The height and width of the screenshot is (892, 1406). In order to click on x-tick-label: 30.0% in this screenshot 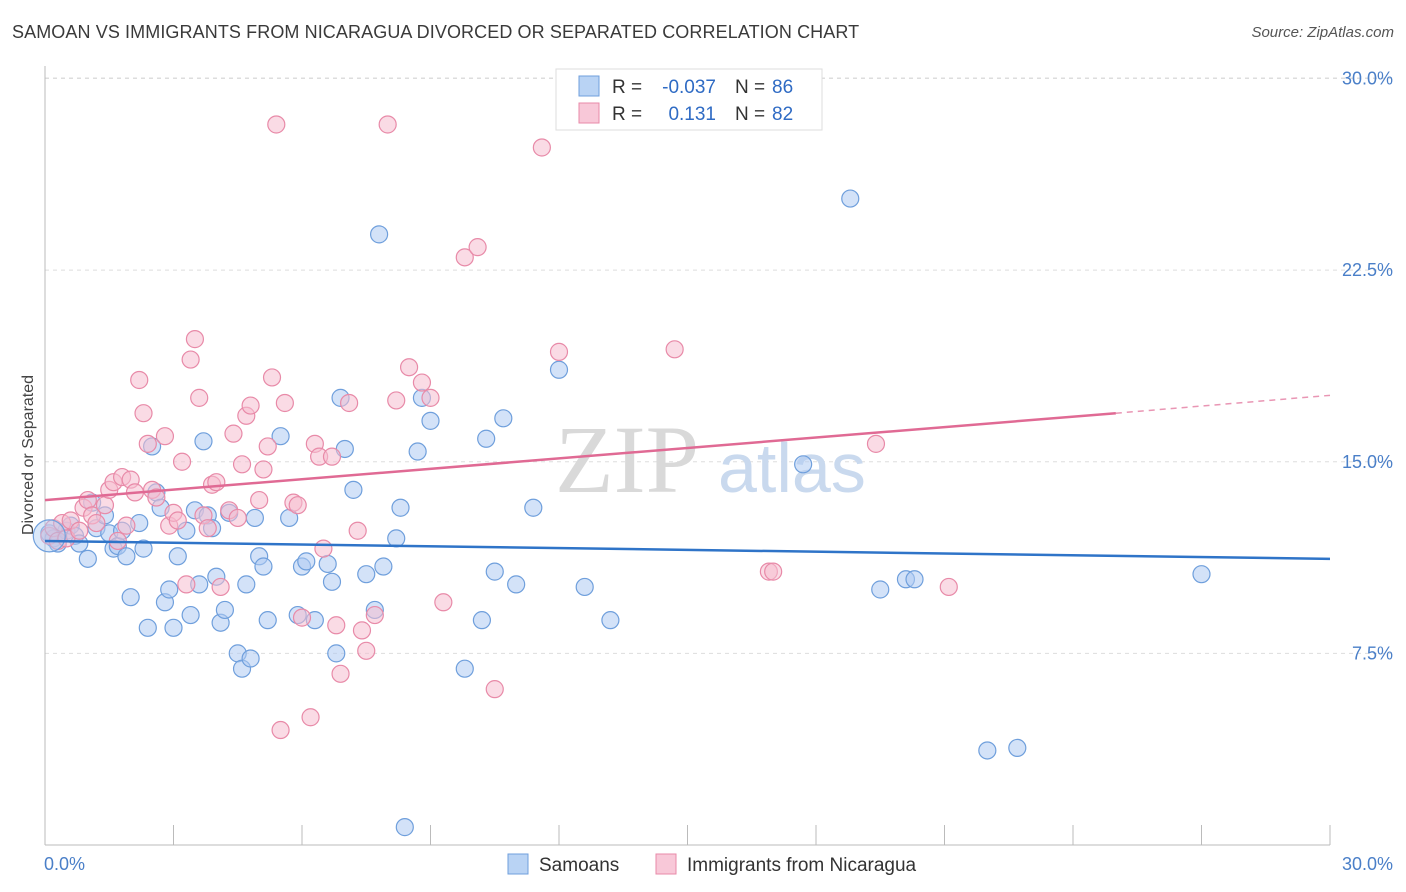, I will do `click(1367, 864)`.